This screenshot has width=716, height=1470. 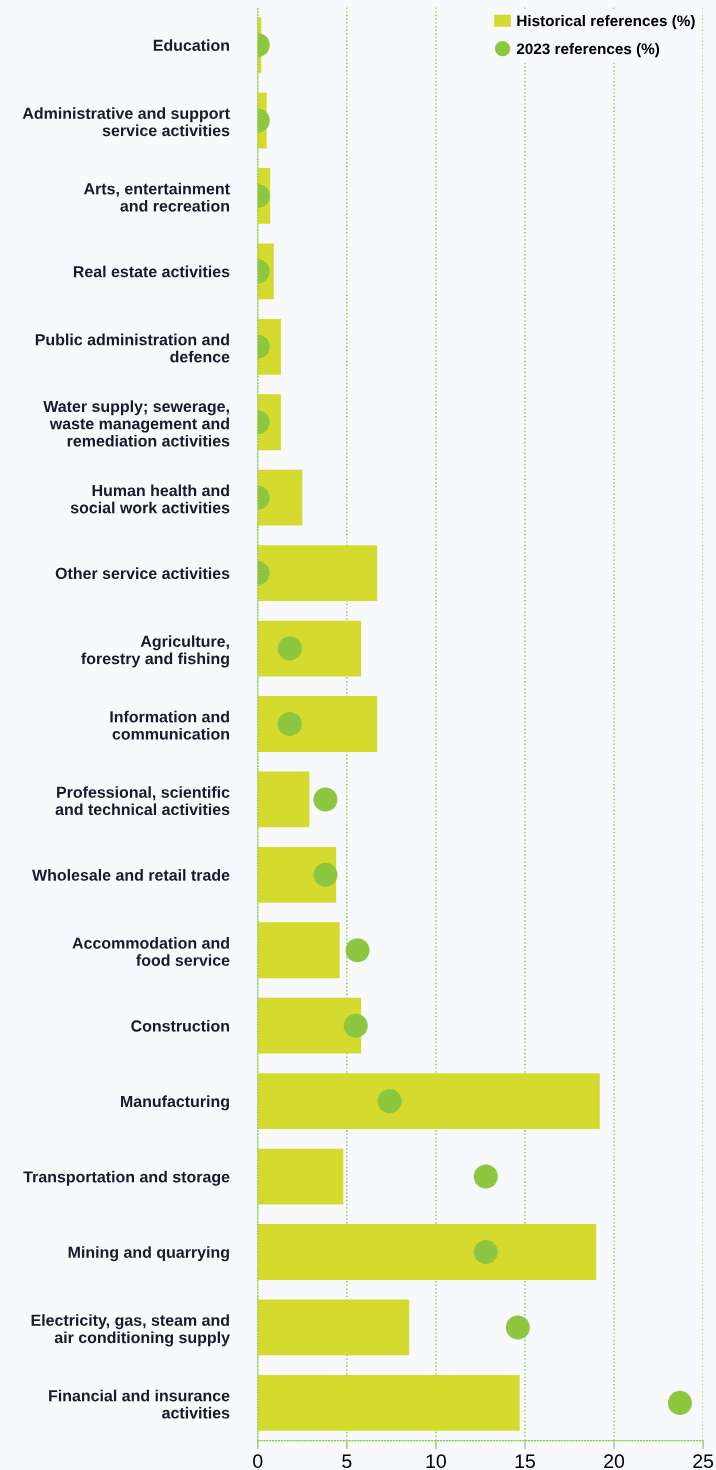 What do you see at coordinates (151, 271) in the screenshot?
I see `y-tick-label: Real estate activities` at bounding box center [151, 271].